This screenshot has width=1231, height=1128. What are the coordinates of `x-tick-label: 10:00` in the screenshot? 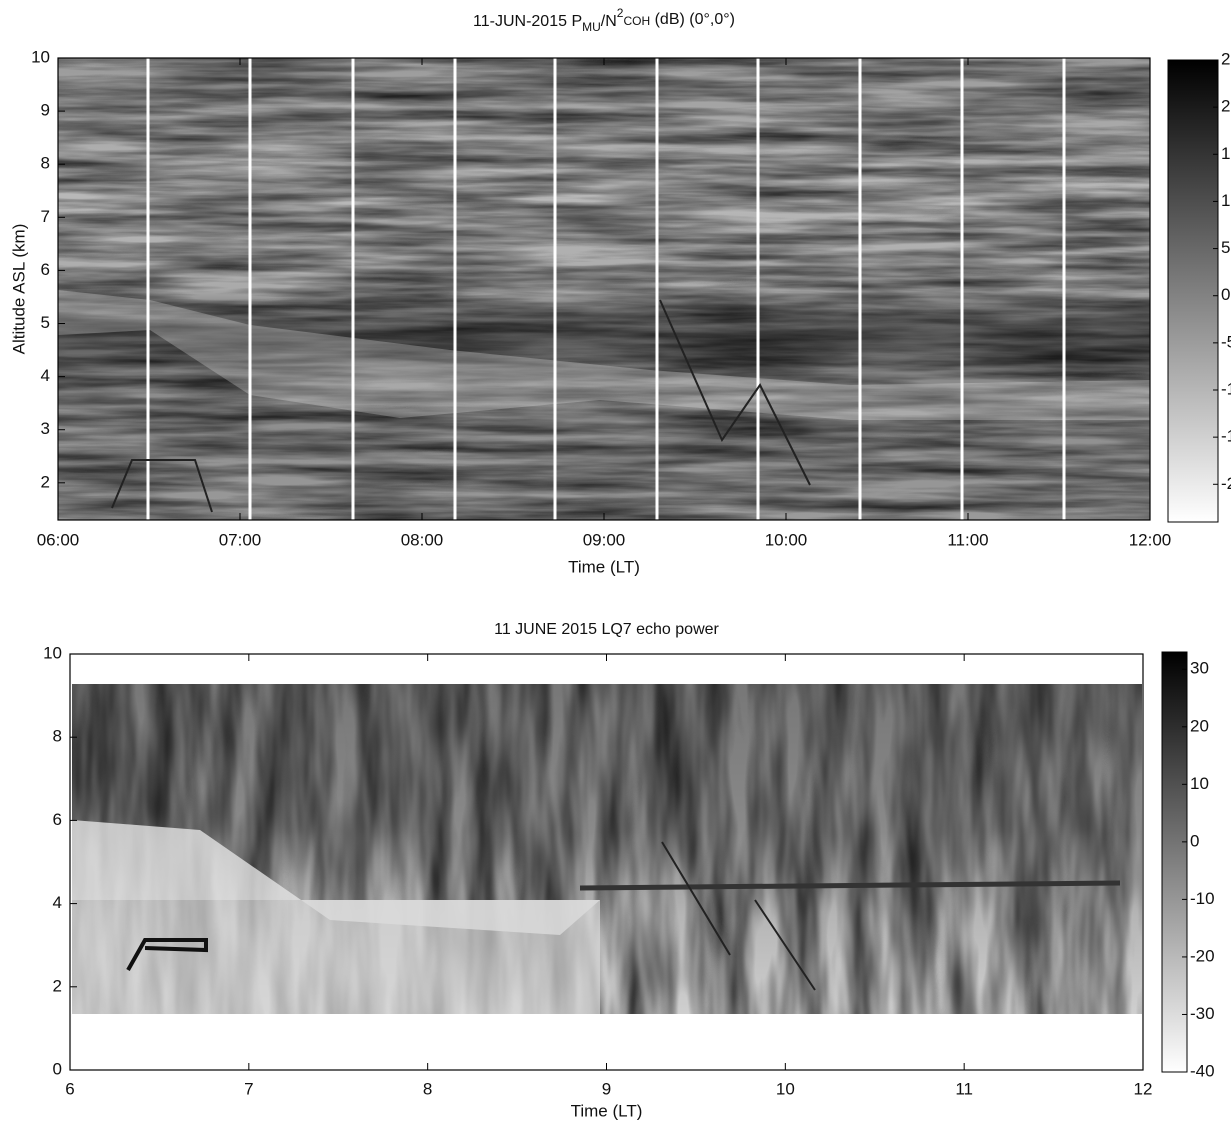 It's located at (786, 539).